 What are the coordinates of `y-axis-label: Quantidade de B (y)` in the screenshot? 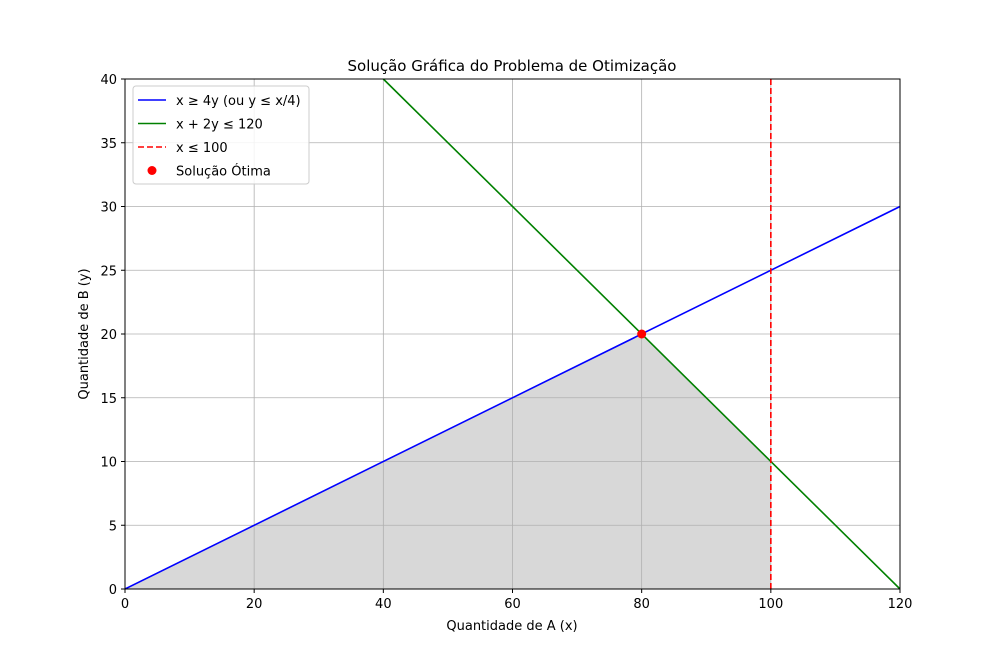 It's located at (84, 333).